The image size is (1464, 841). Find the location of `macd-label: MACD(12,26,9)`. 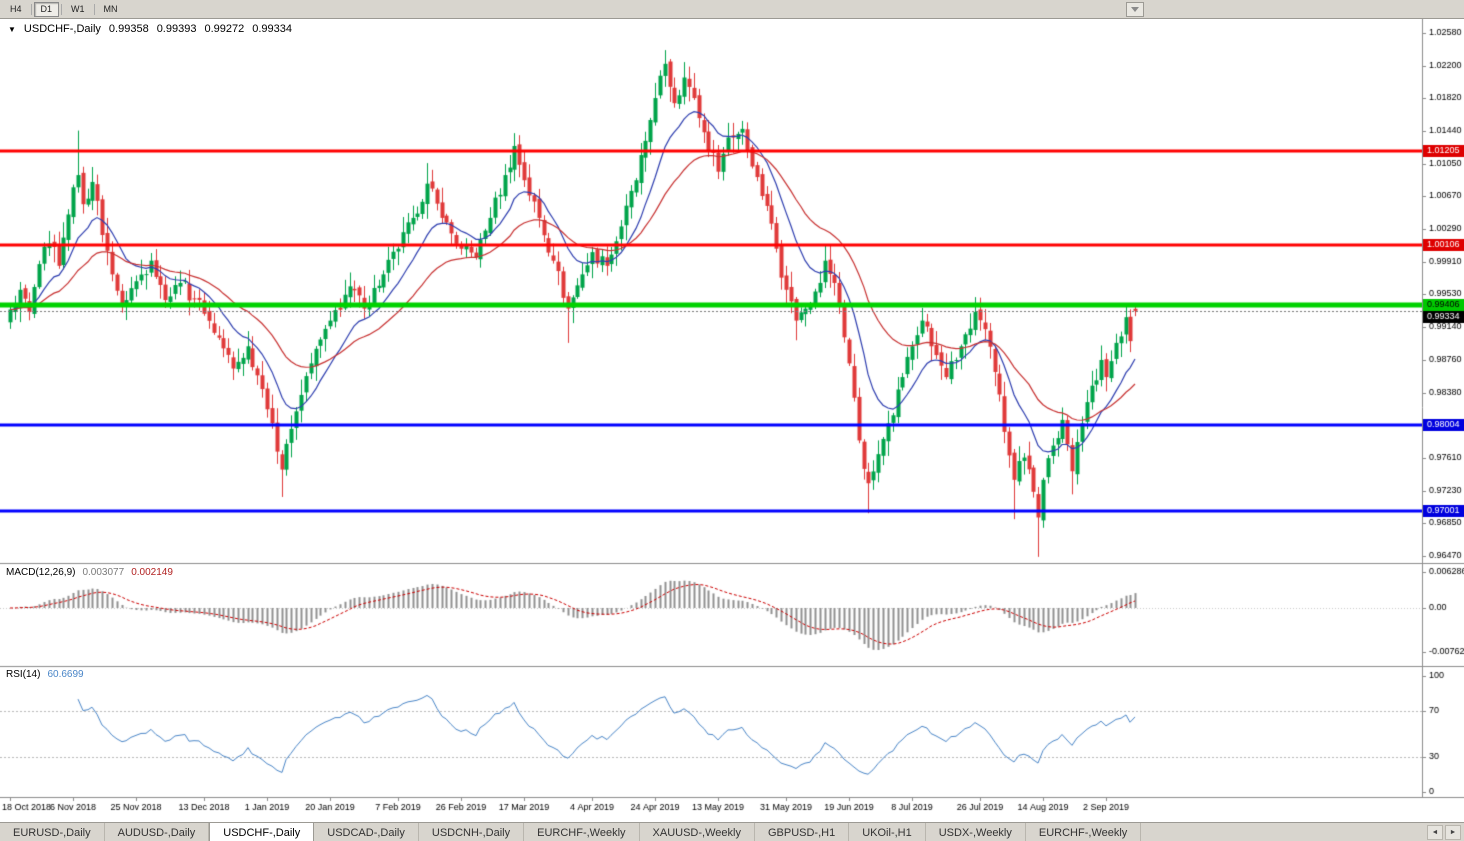

macd-label: MACD(12,26,9) is located at coordinates (41, 572).